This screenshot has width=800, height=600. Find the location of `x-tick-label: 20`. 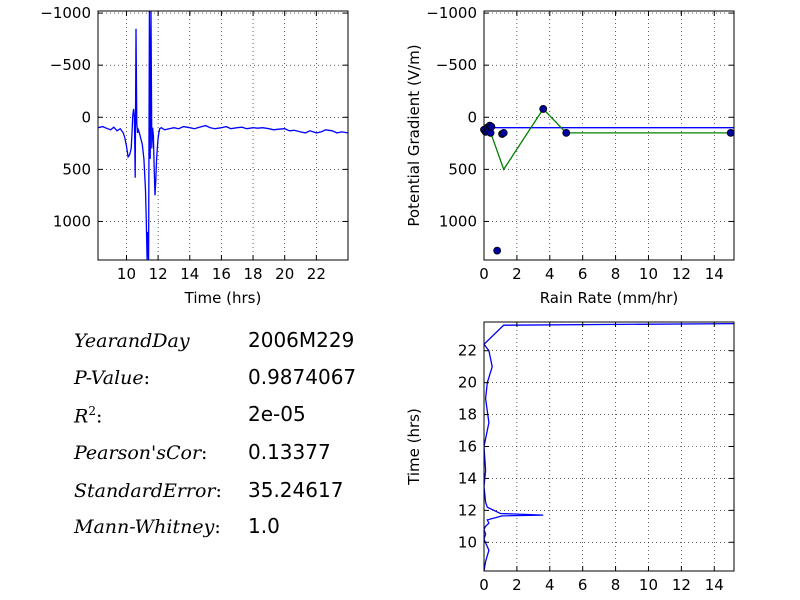

x-tick-label: 20 is located at coordinates (284, 274).